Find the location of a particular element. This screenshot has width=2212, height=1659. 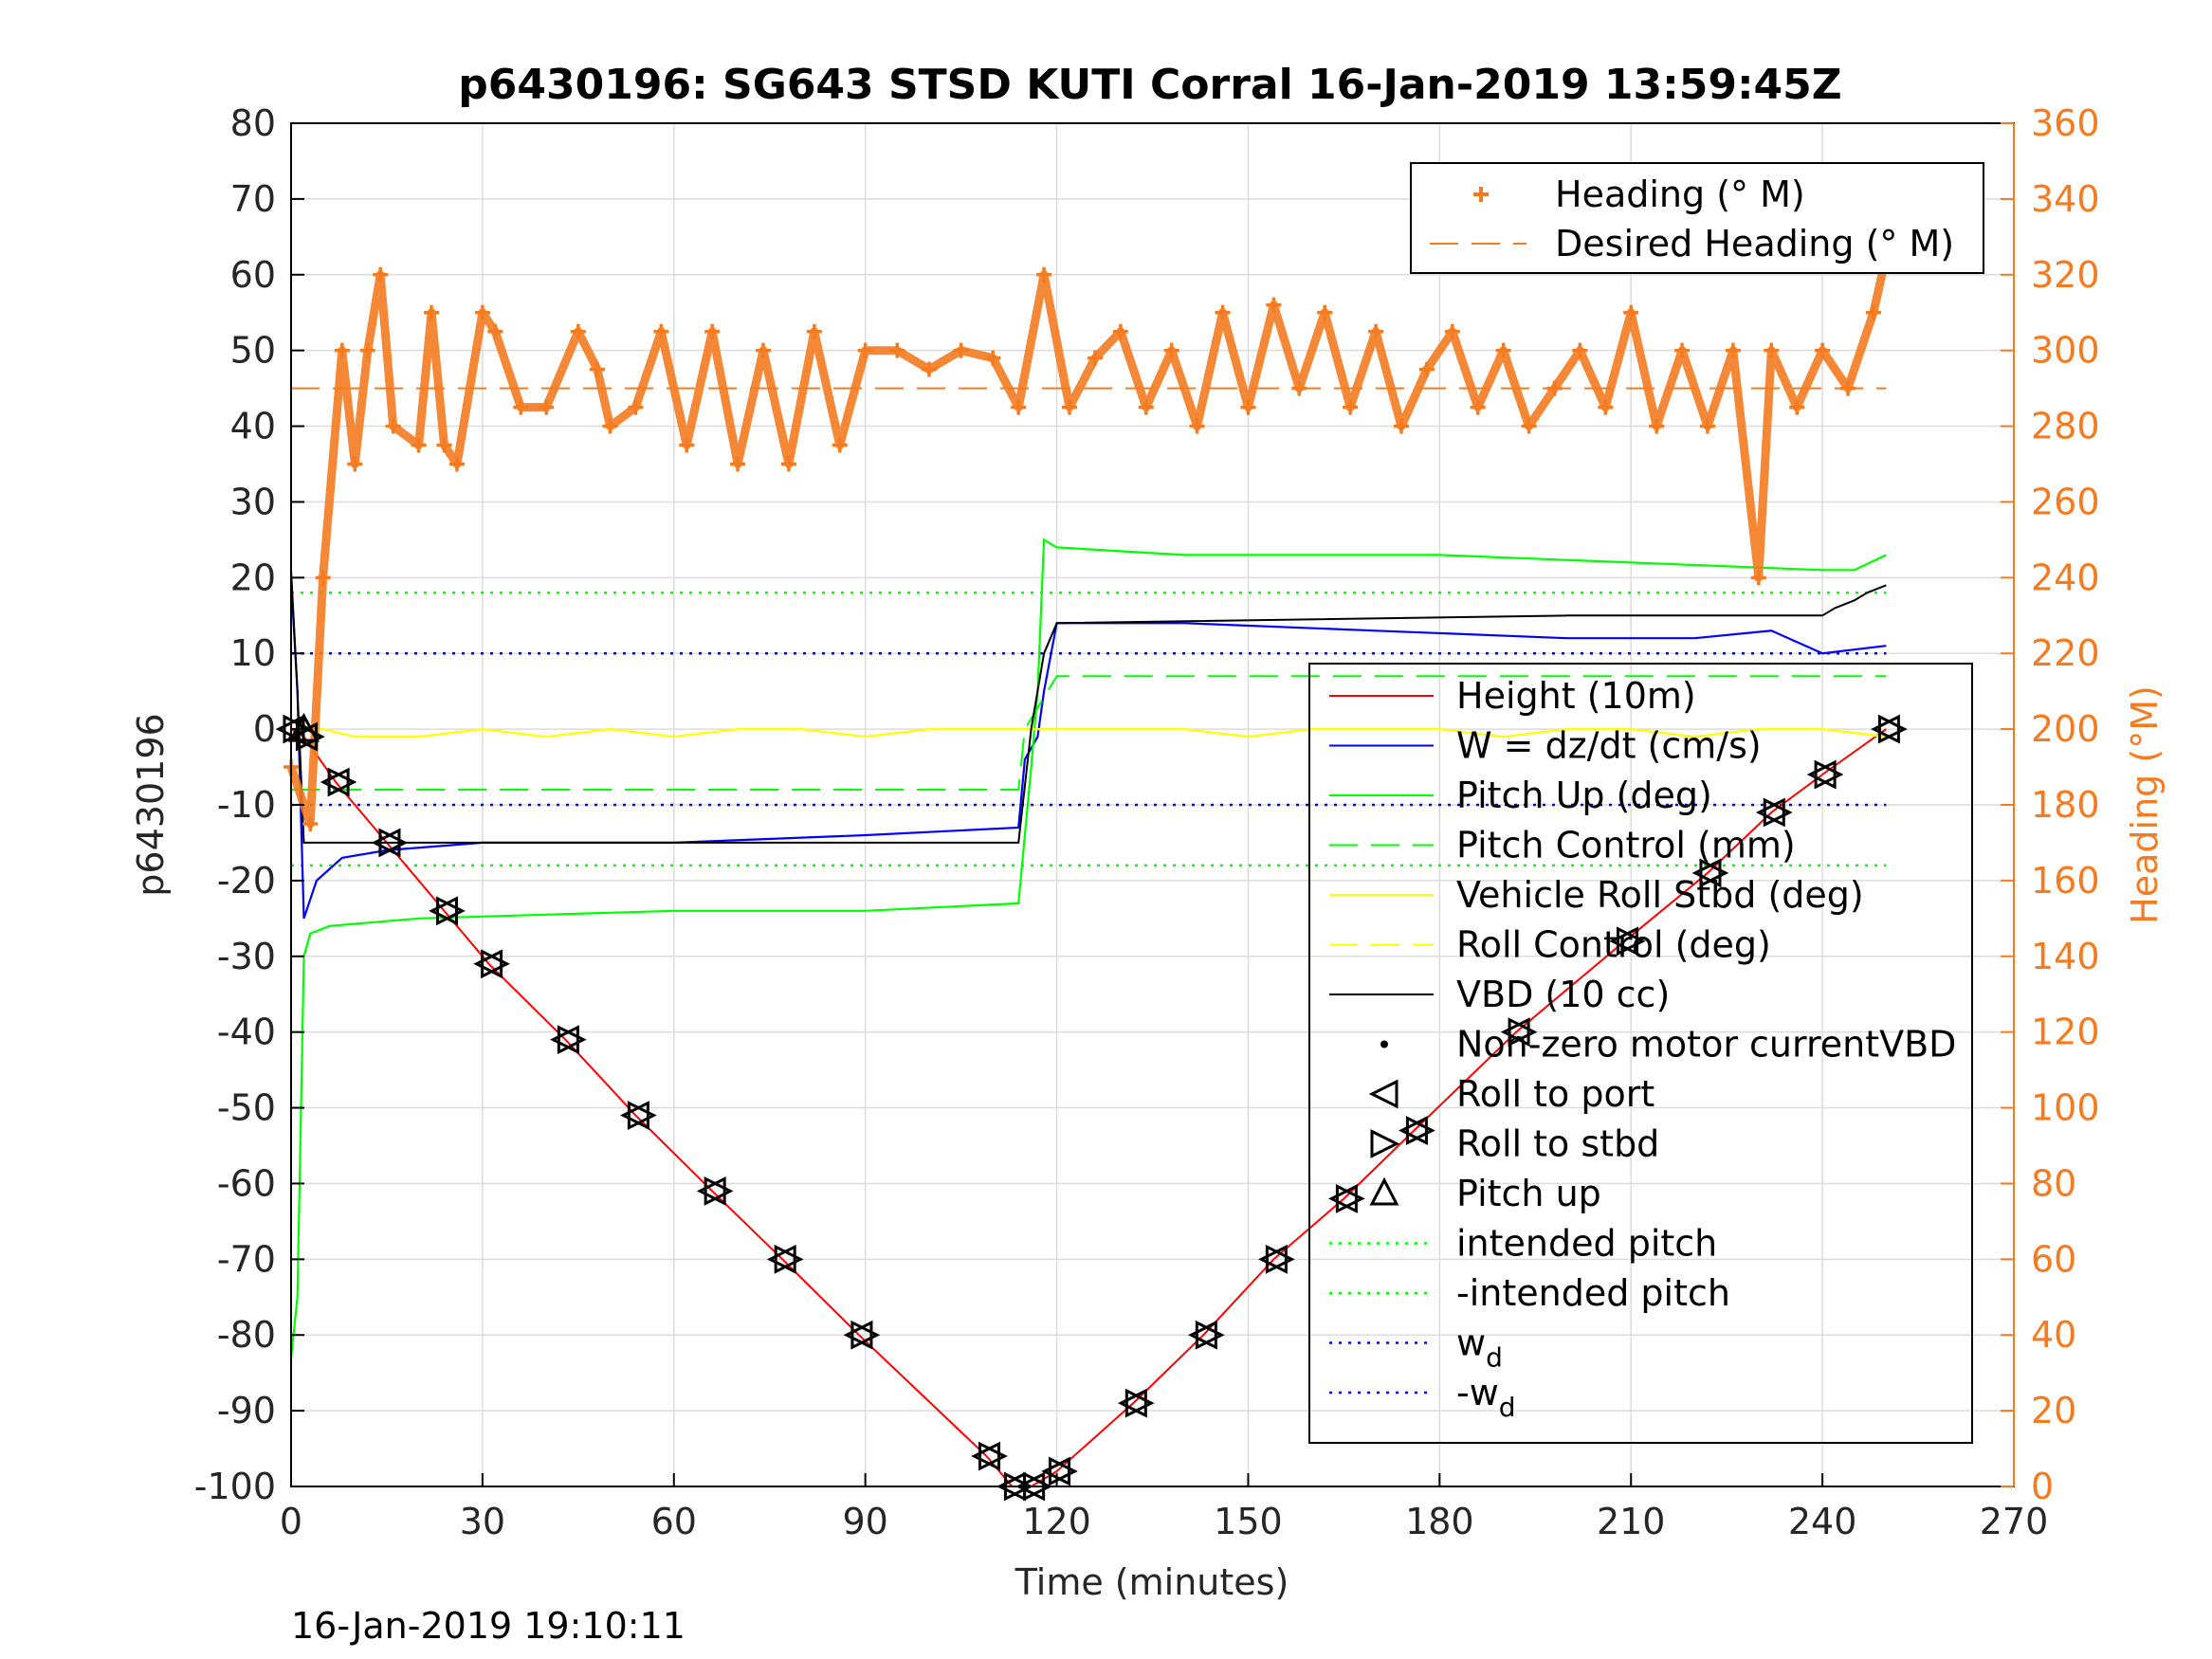

y-tick-label: -90 is located at coordinates (246, 1410).